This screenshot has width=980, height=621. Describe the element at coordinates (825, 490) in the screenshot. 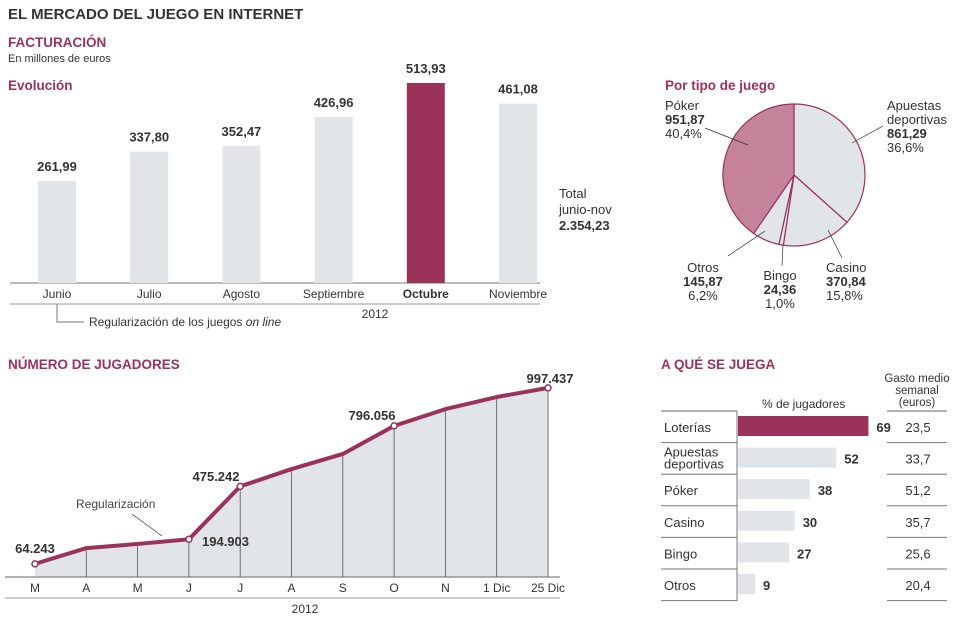

I see `games-value-label: 38` at that location.